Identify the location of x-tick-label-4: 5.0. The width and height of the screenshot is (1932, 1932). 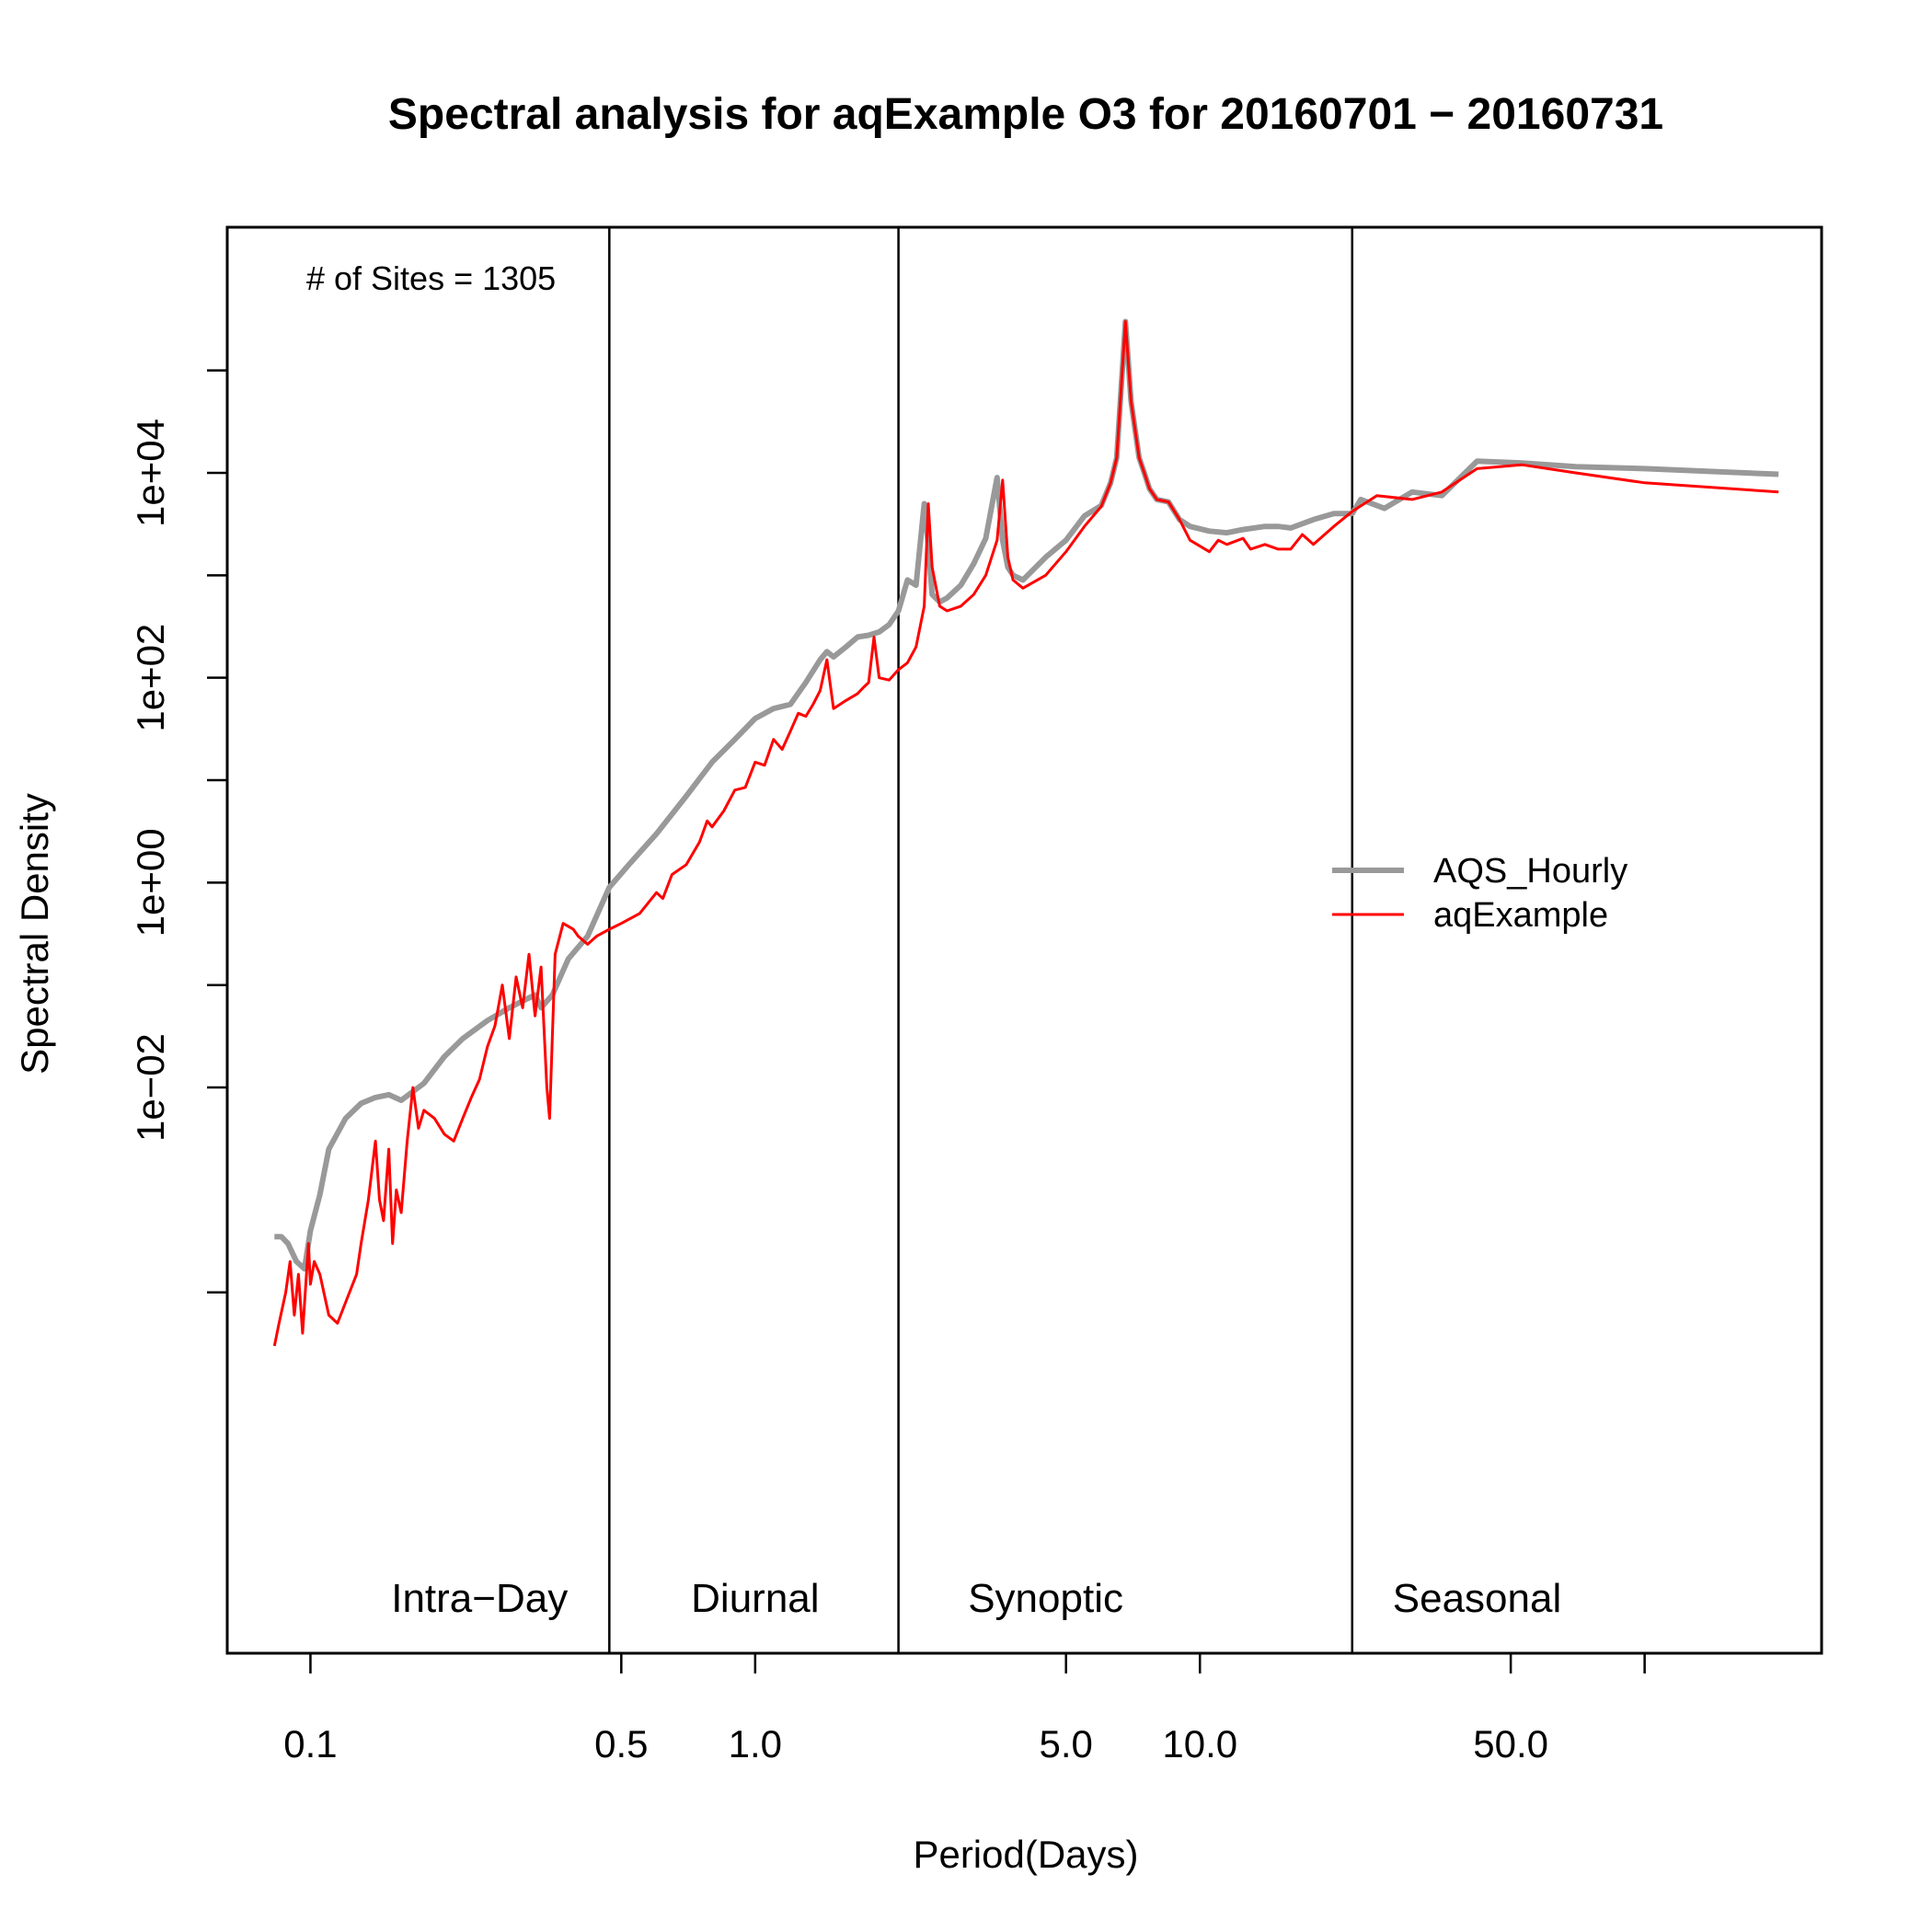
(1066, 1743).